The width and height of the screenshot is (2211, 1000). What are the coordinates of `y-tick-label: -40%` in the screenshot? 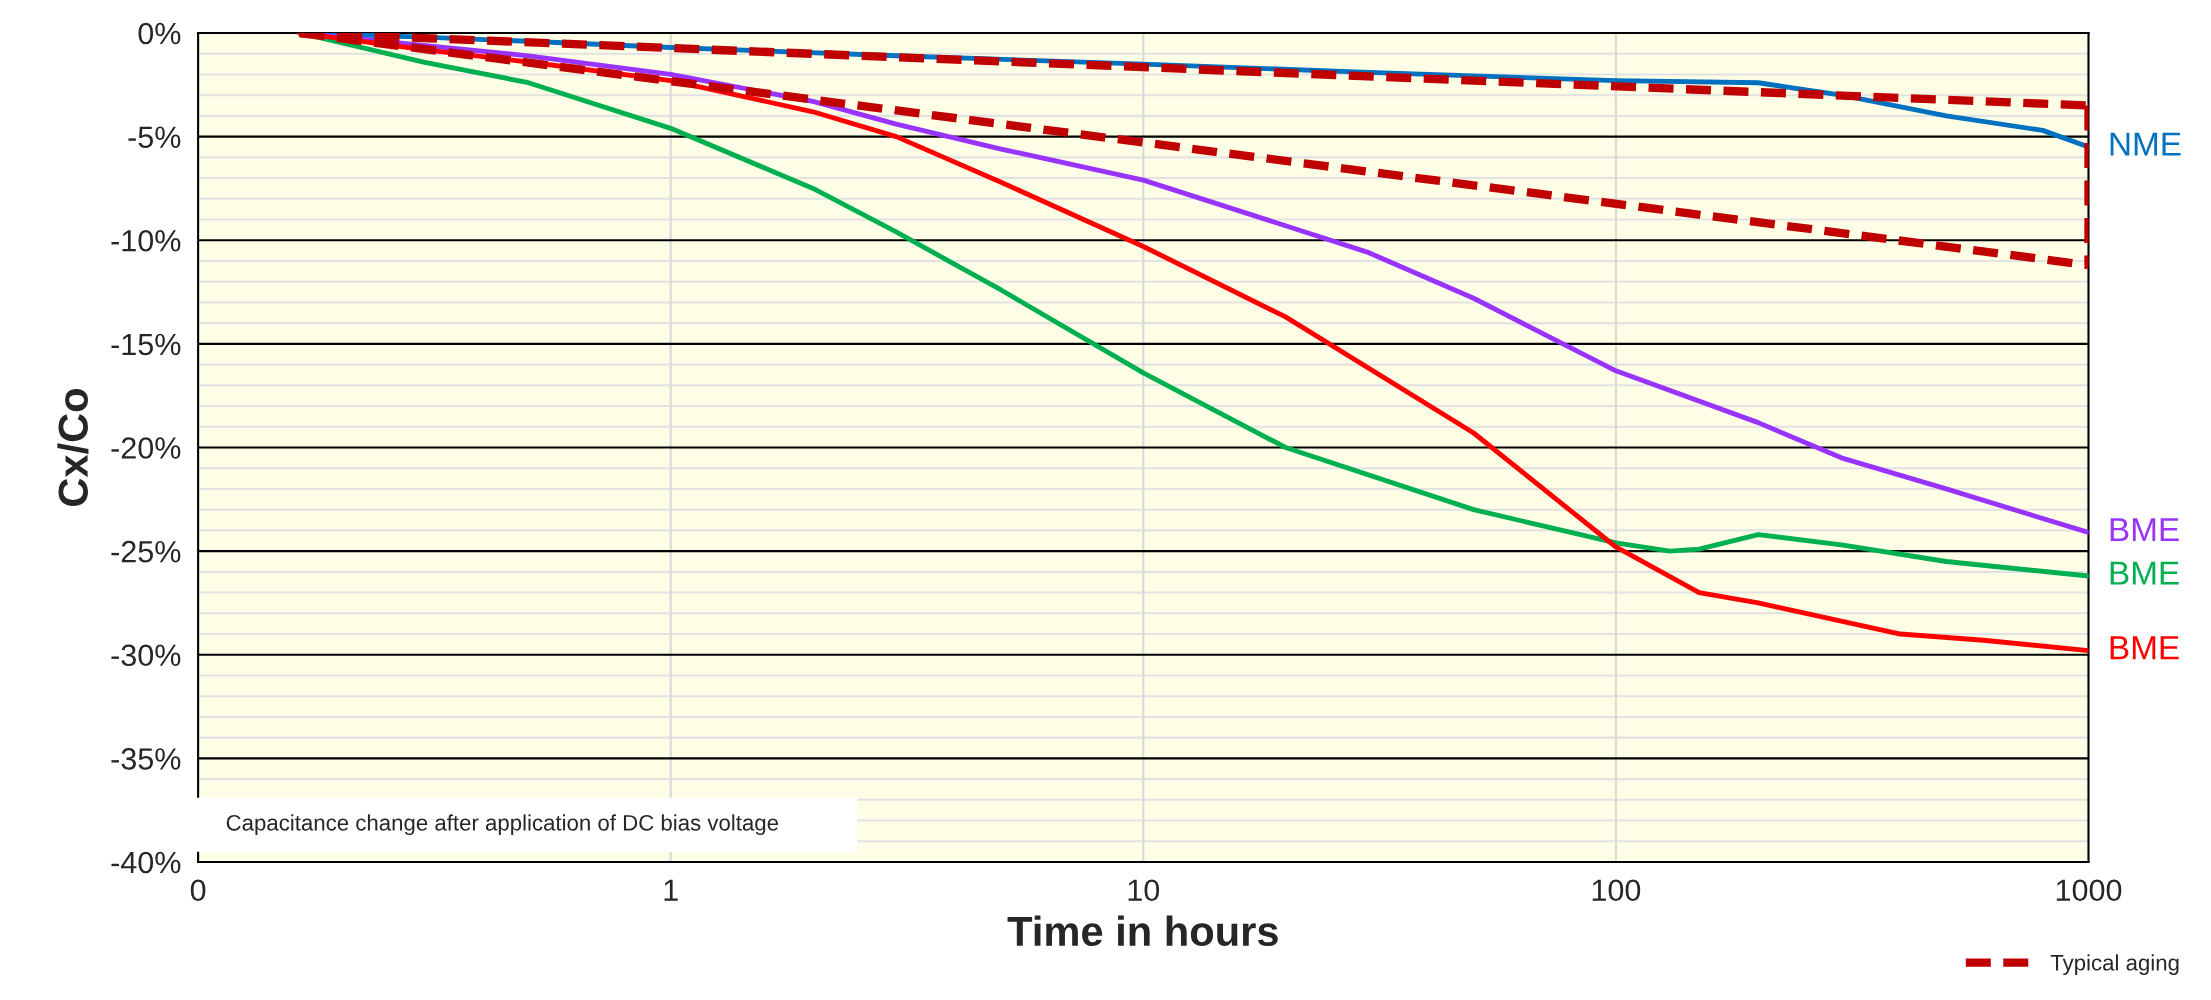 It's located at (146, 862).